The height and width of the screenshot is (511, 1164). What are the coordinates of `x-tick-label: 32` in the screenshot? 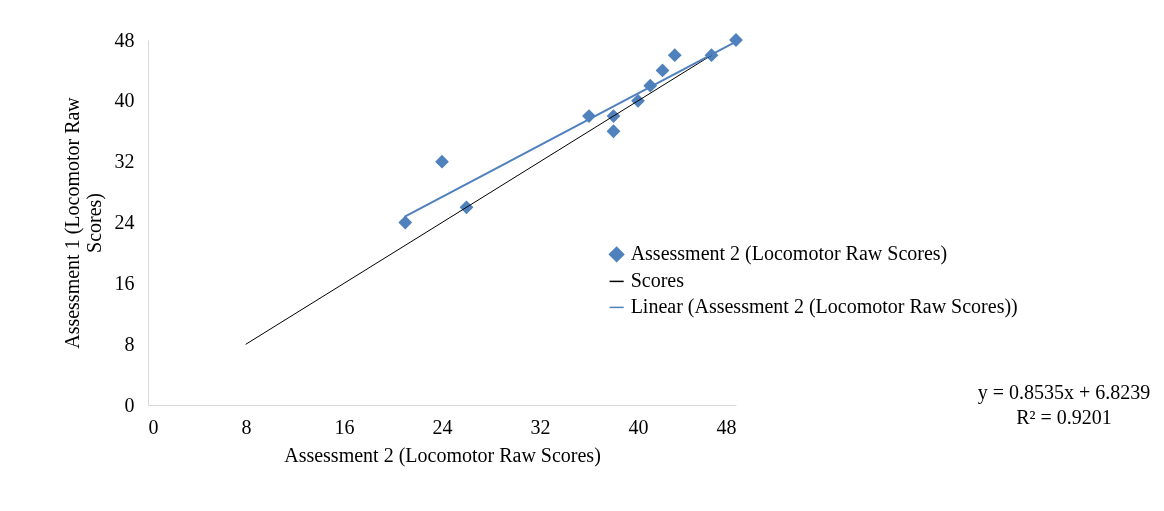 It's located at (540, 426).